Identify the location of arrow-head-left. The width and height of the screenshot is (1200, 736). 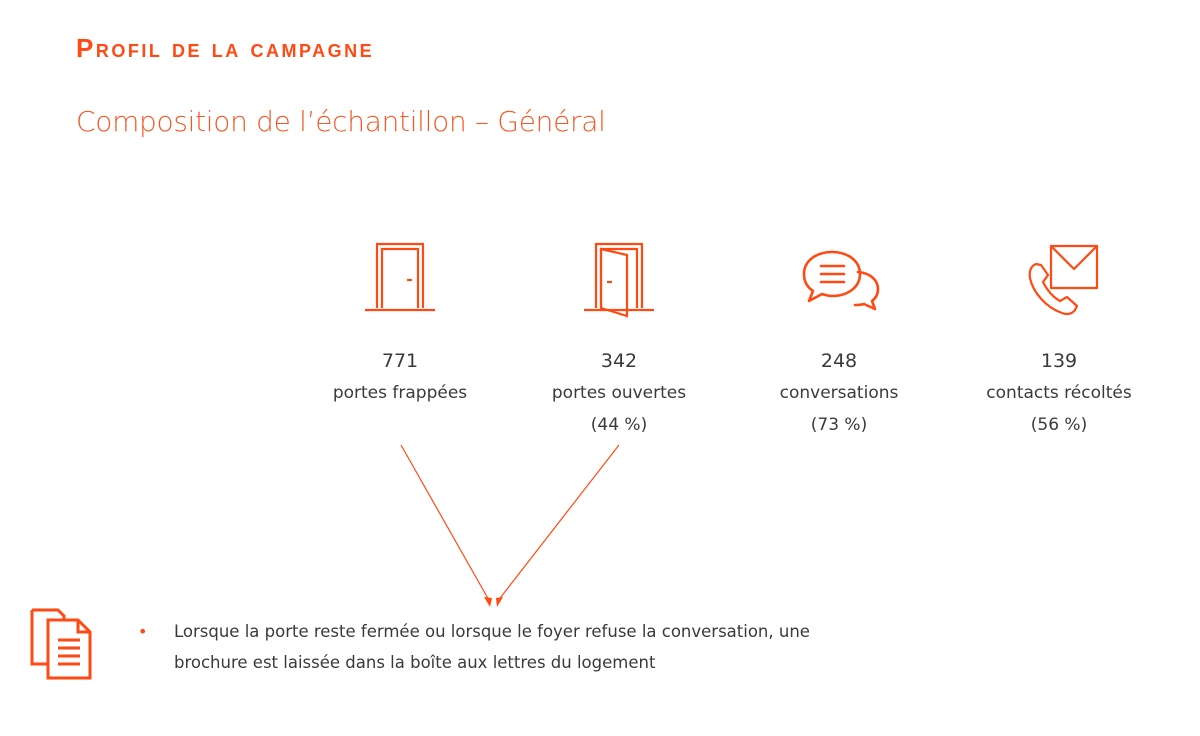
(488, 602).